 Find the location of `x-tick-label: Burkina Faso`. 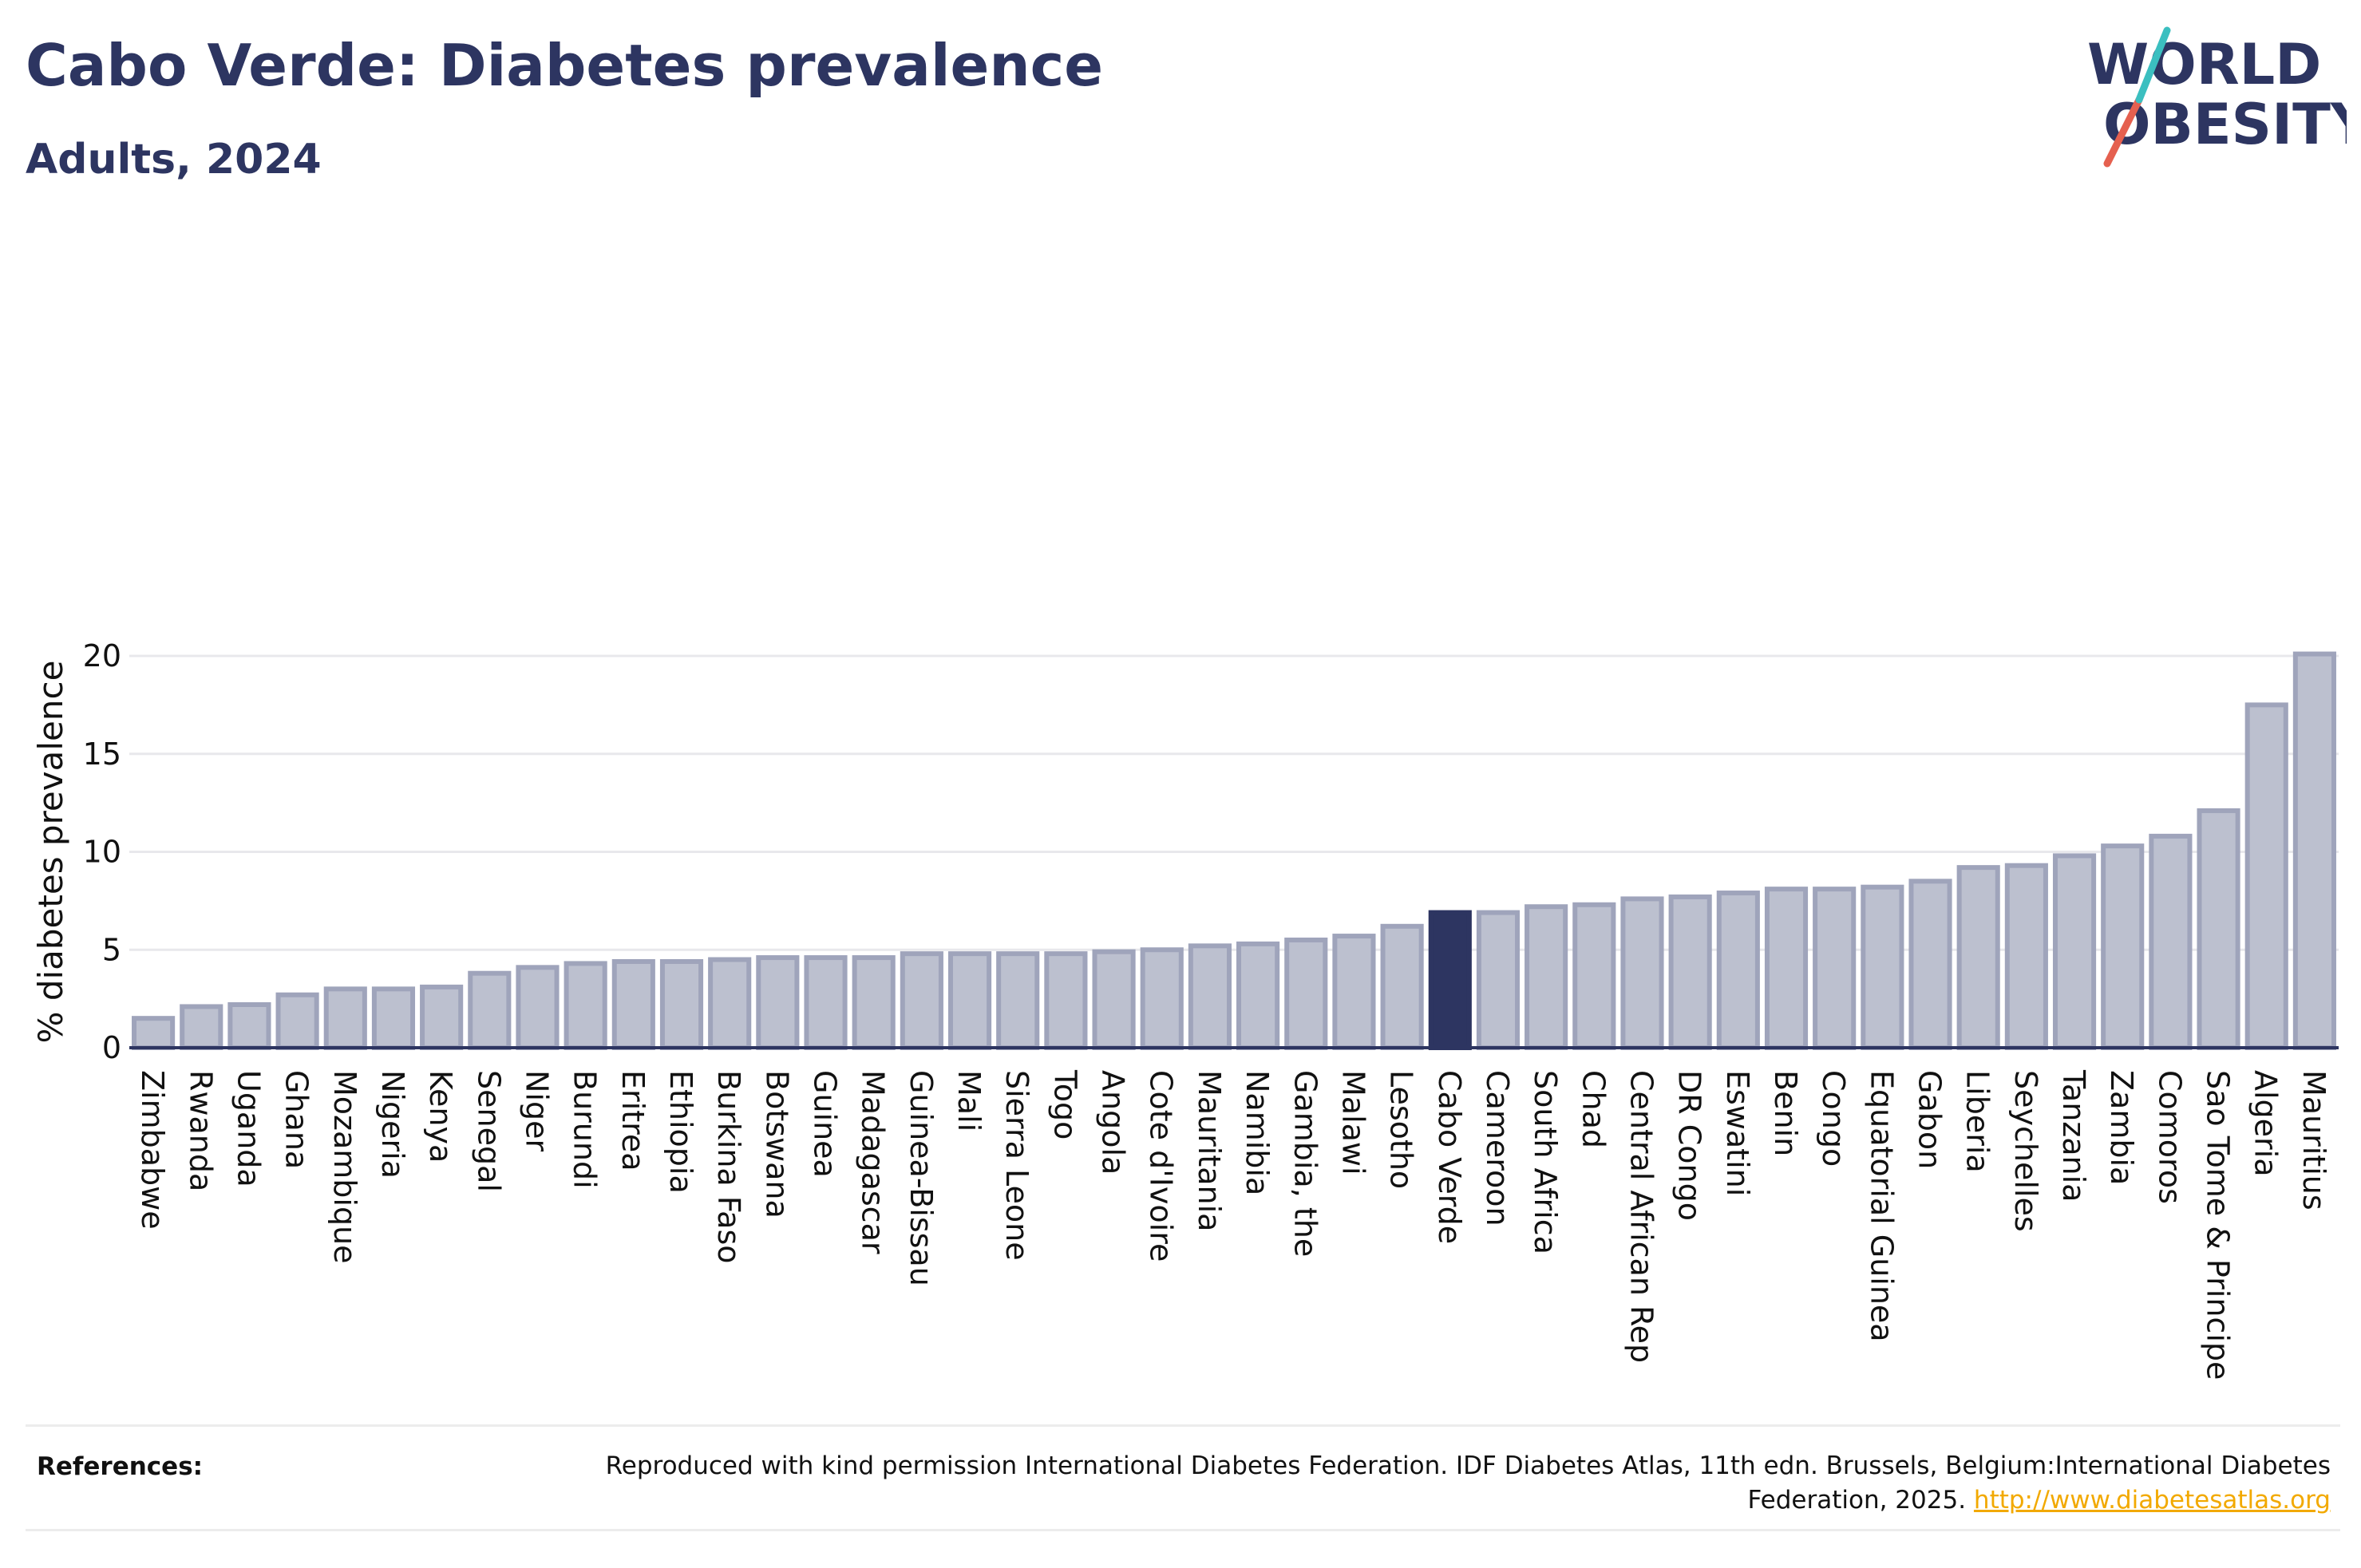

x-tick-label: Burkina Faso is located at coordinates (728, 1167).